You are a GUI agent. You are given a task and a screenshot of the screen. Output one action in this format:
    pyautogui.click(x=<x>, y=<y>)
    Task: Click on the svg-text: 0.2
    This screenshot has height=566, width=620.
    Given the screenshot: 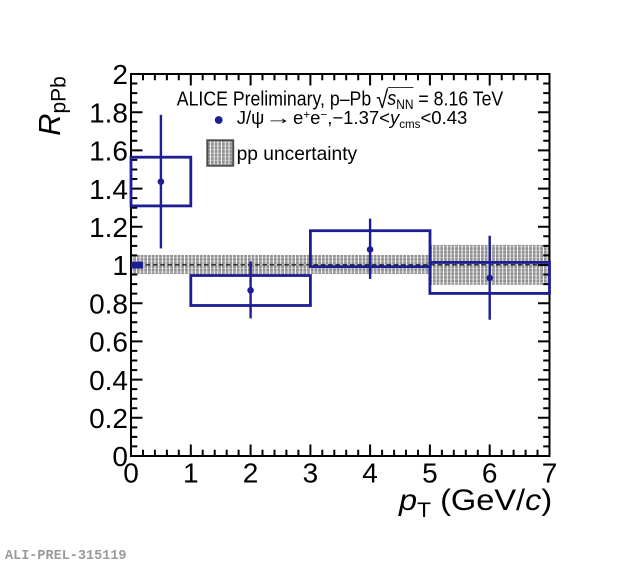 What is the action you would take?
    pyautogui.click(x=108, y=418)
    